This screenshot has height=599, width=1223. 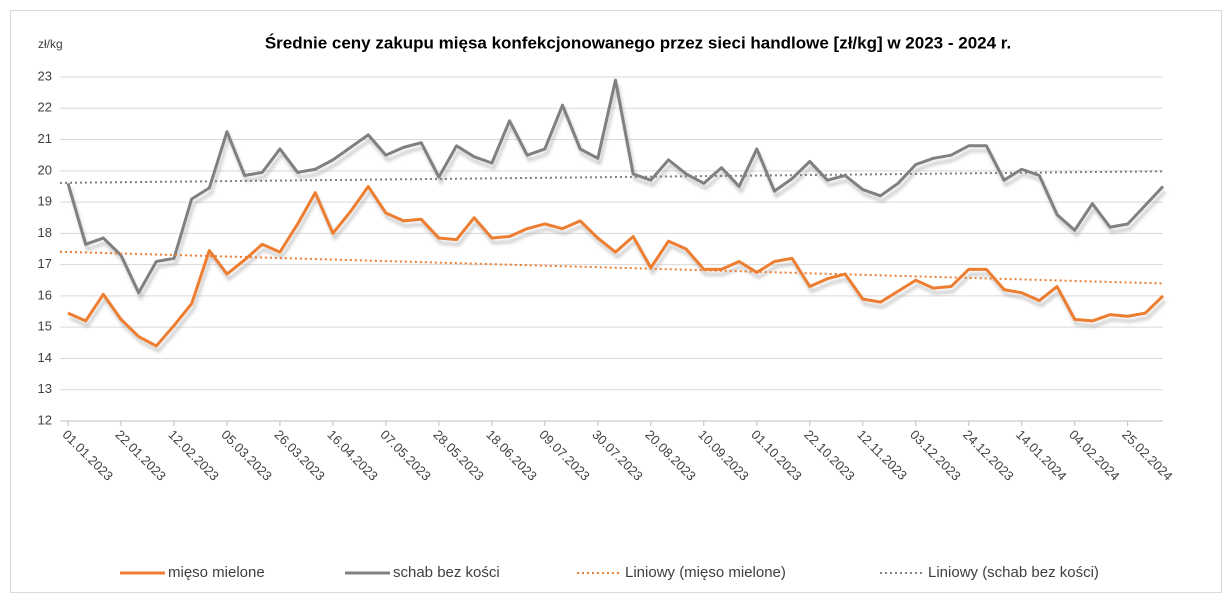 What do you see at coordinates (45, 294) in the screenshot?
I see `y-tick-label: 16` at bounding box center [45, 294].